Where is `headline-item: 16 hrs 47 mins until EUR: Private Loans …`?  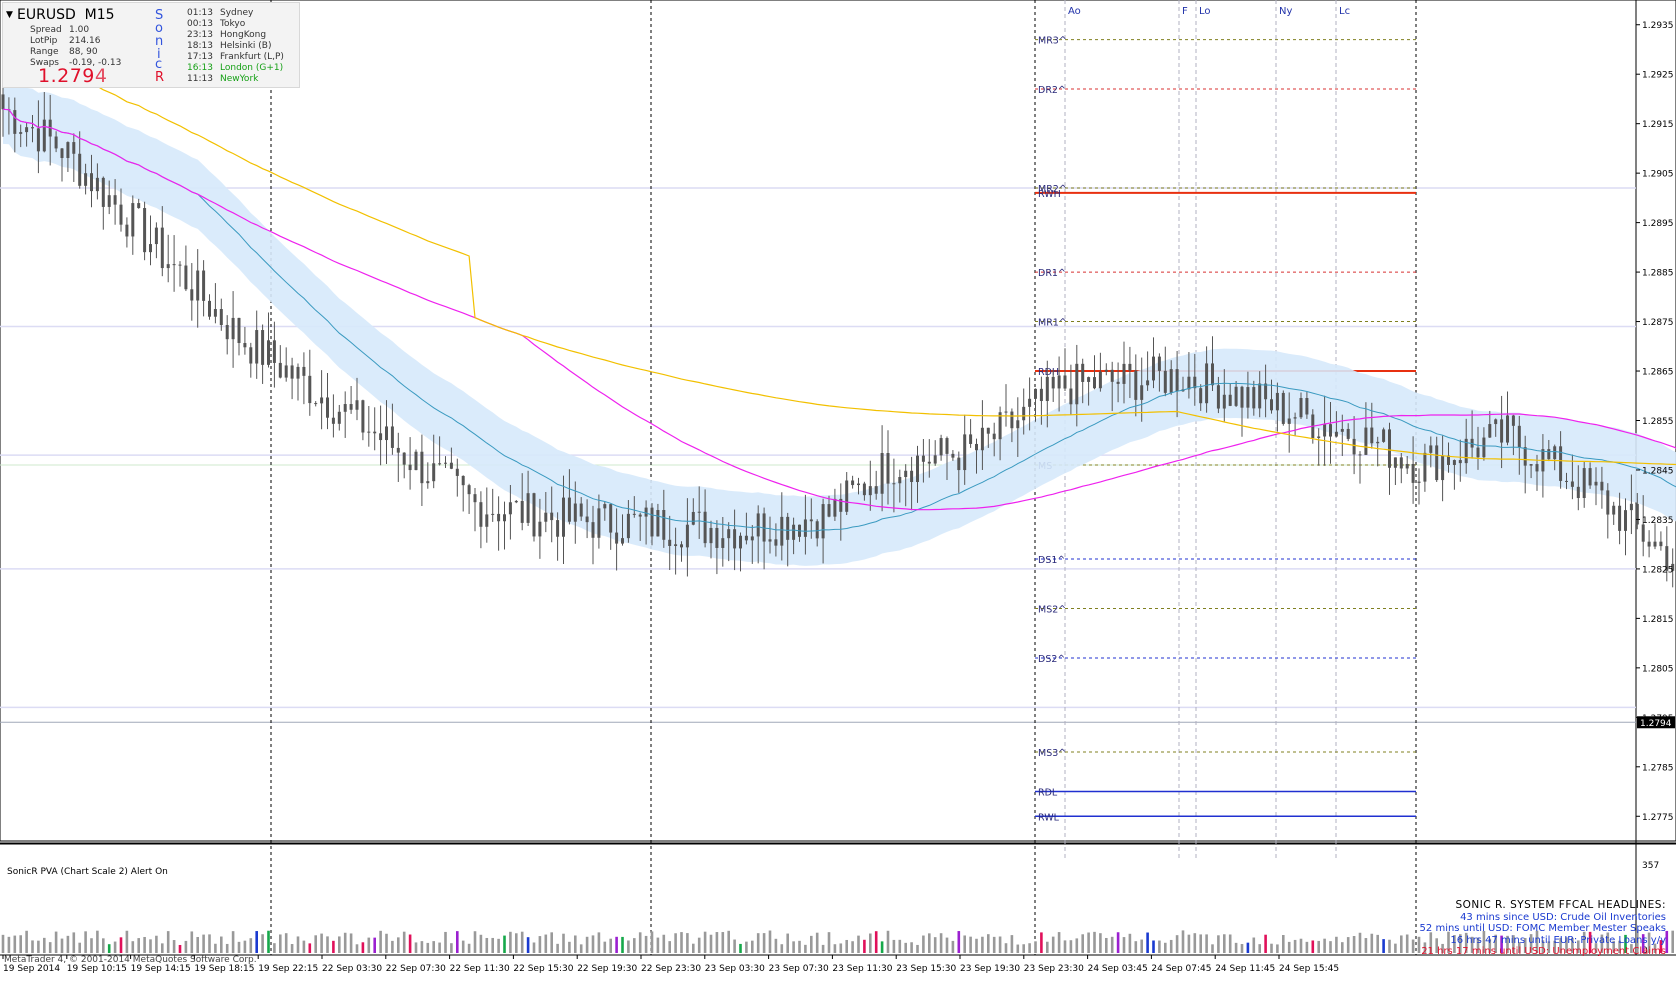 headline-item: 16 hrs 47 mins until EUR: Private Loans … is located at coordinates (1543, 941).